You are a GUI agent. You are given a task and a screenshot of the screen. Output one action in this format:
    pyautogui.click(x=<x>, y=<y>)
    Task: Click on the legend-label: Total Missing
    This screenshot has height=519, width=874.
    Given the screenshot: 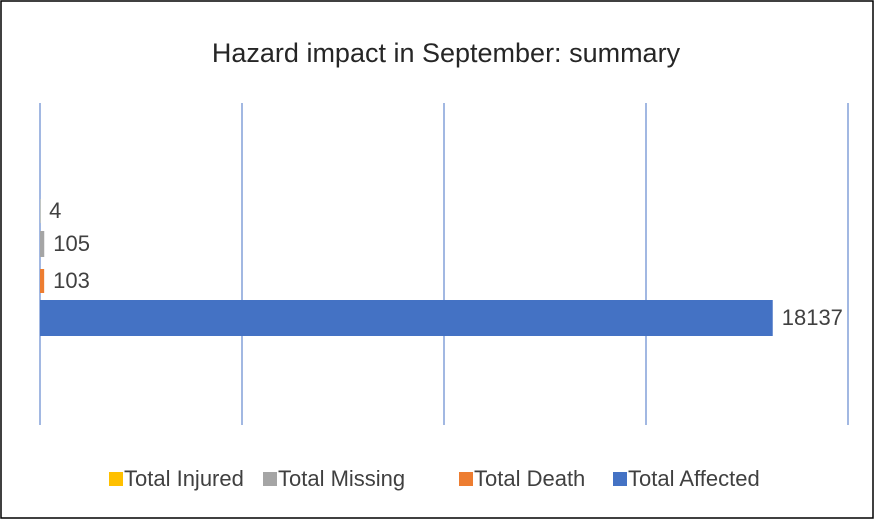 What is the action you would take?
    pyautogui.click(x=341, y=478)
    